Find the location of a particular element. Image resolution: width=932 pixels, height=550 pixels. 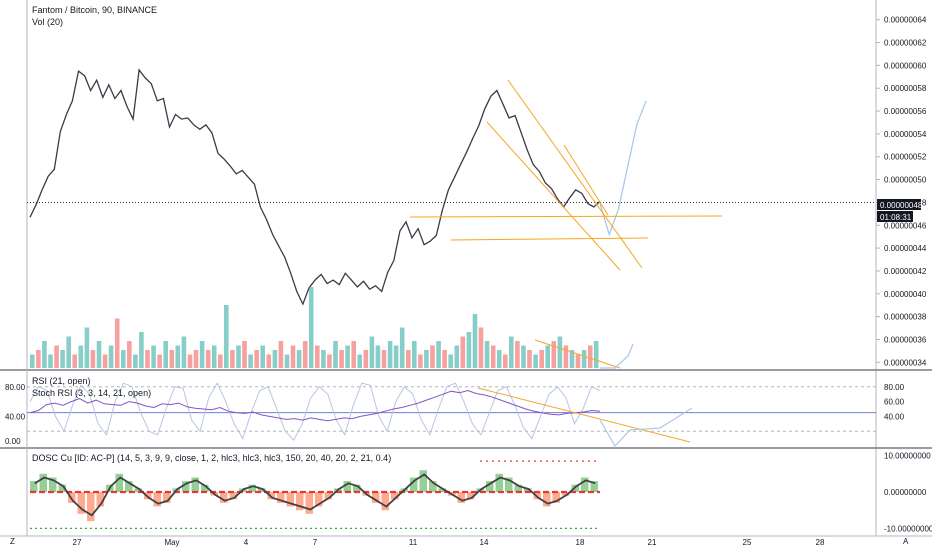

time-tick-label: 14 is located at coordinates (484, 542).